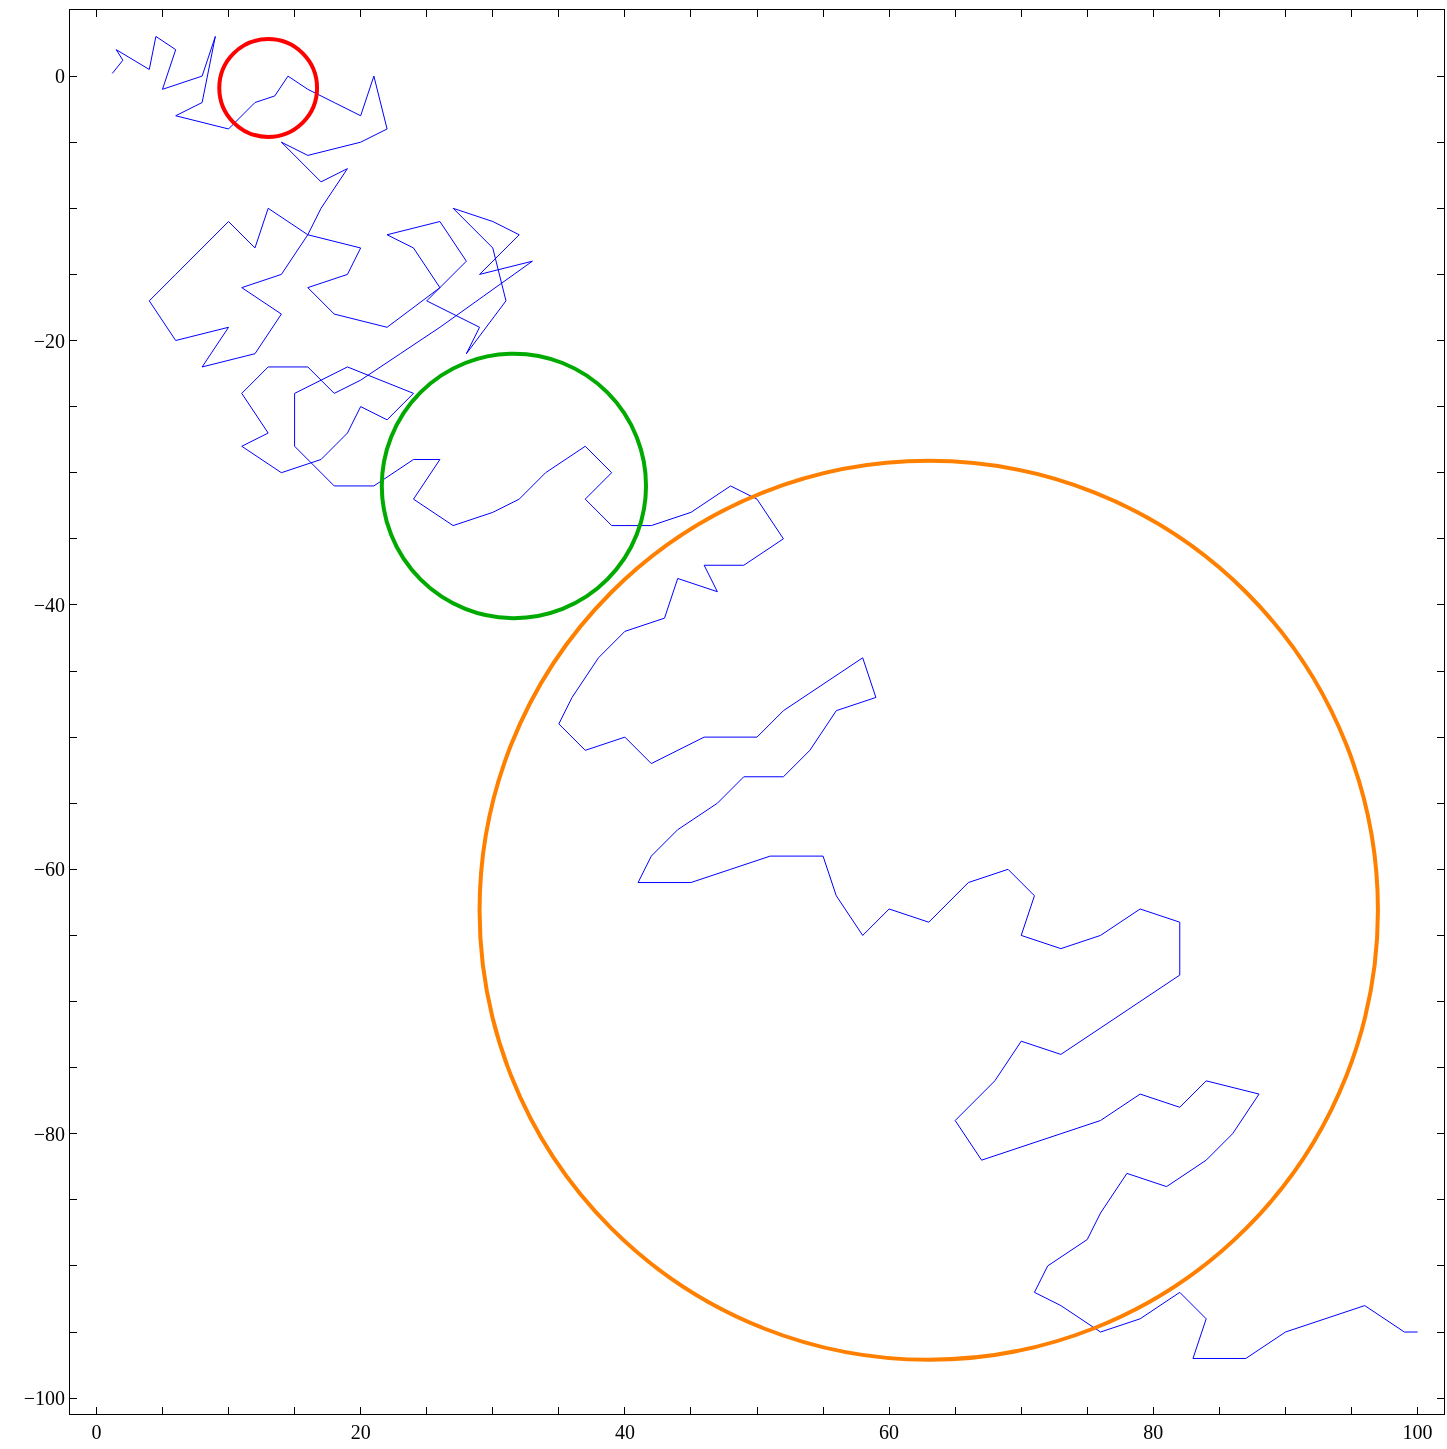 This screenshot has height=1449, width=1447. What do you see at coordinates (49, 1133) in the screenshot?
I see `y-tick-label: −80` at bounding box center [49, 1133].